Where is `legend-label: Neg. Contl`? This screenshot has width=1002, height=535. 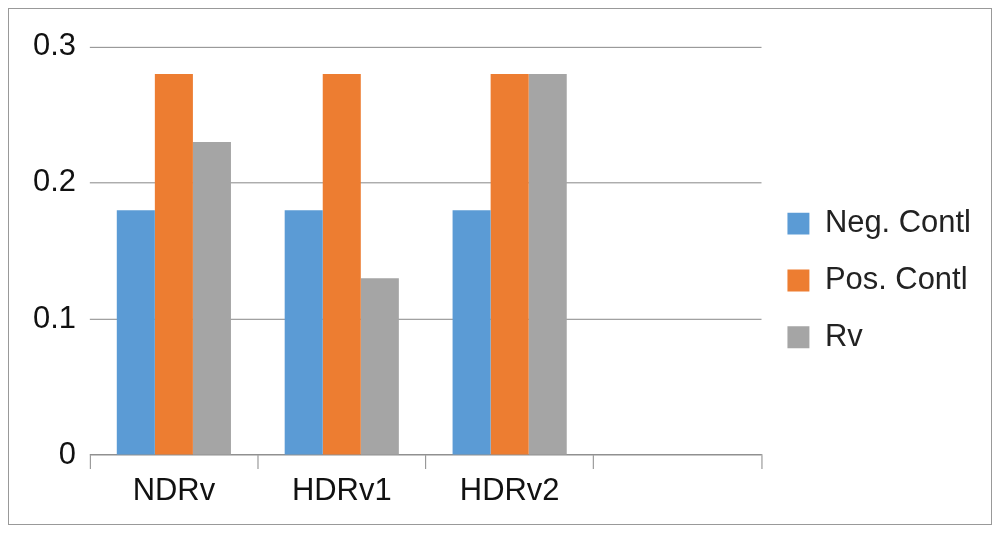
legend-label: Neg. Contl is located at coordinates (897, 222).